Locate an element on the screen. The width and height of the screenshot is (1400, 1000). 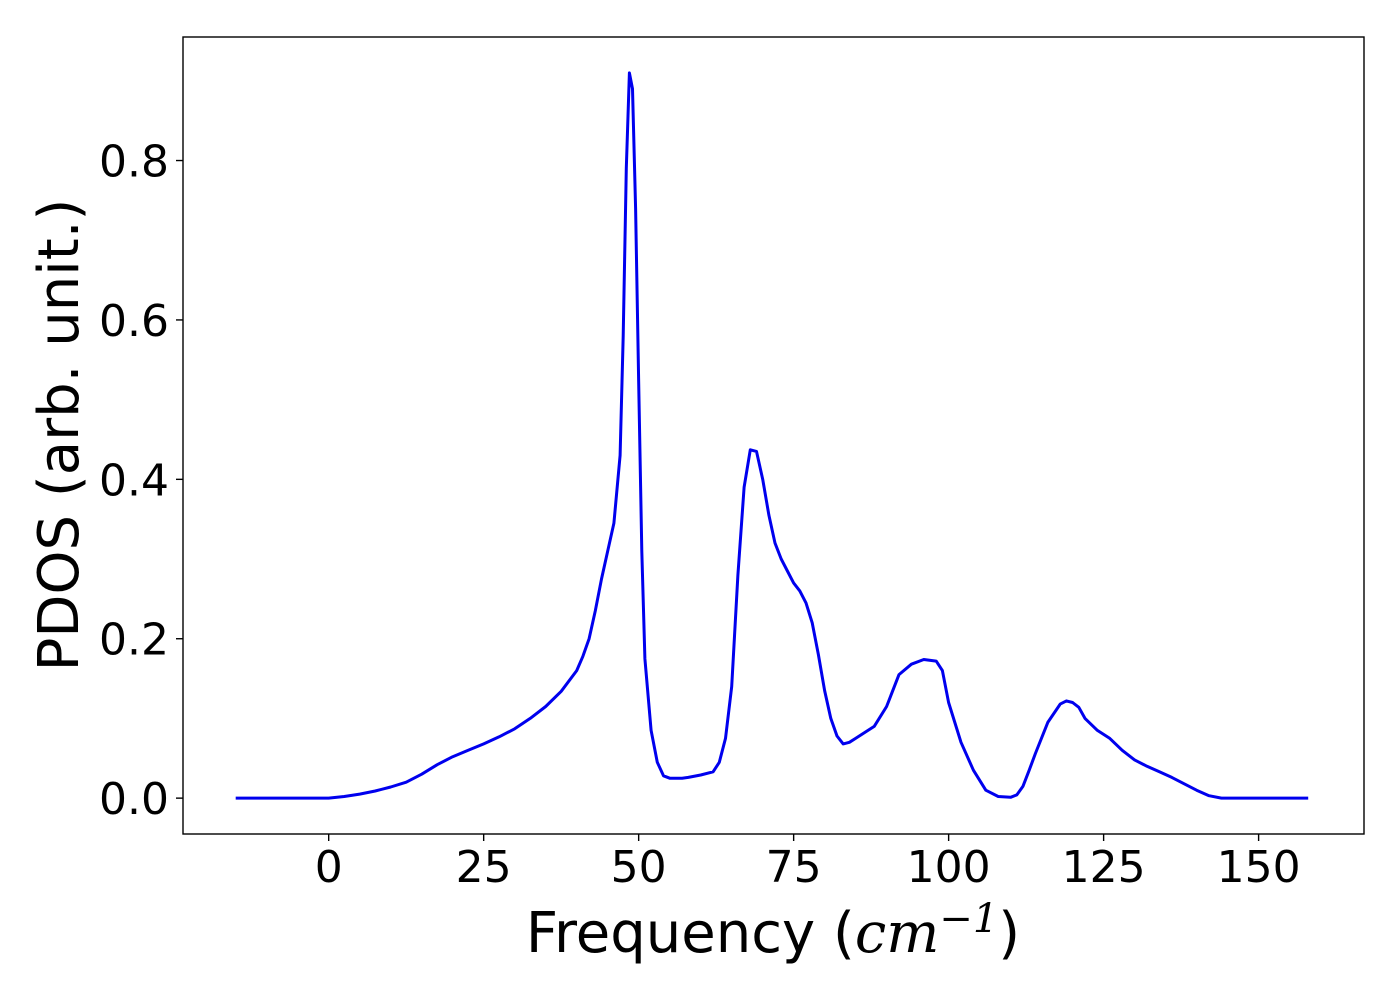
y-axis-ticks: 0.0 0.2 0.4 0.6 0.8 is located at coordinates (141, 481).